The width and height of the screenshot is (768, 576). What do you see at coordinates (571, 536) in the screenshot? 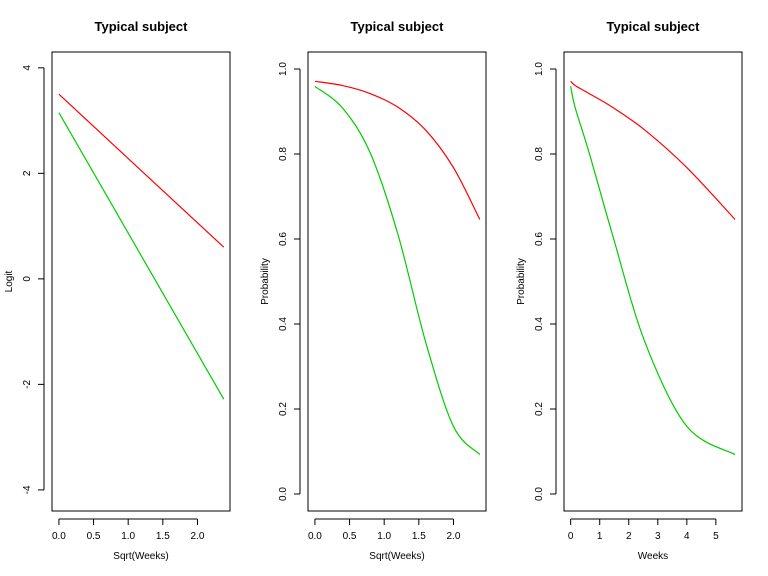
I see `x-tick-label: 0` at bounding box center [571, 536].